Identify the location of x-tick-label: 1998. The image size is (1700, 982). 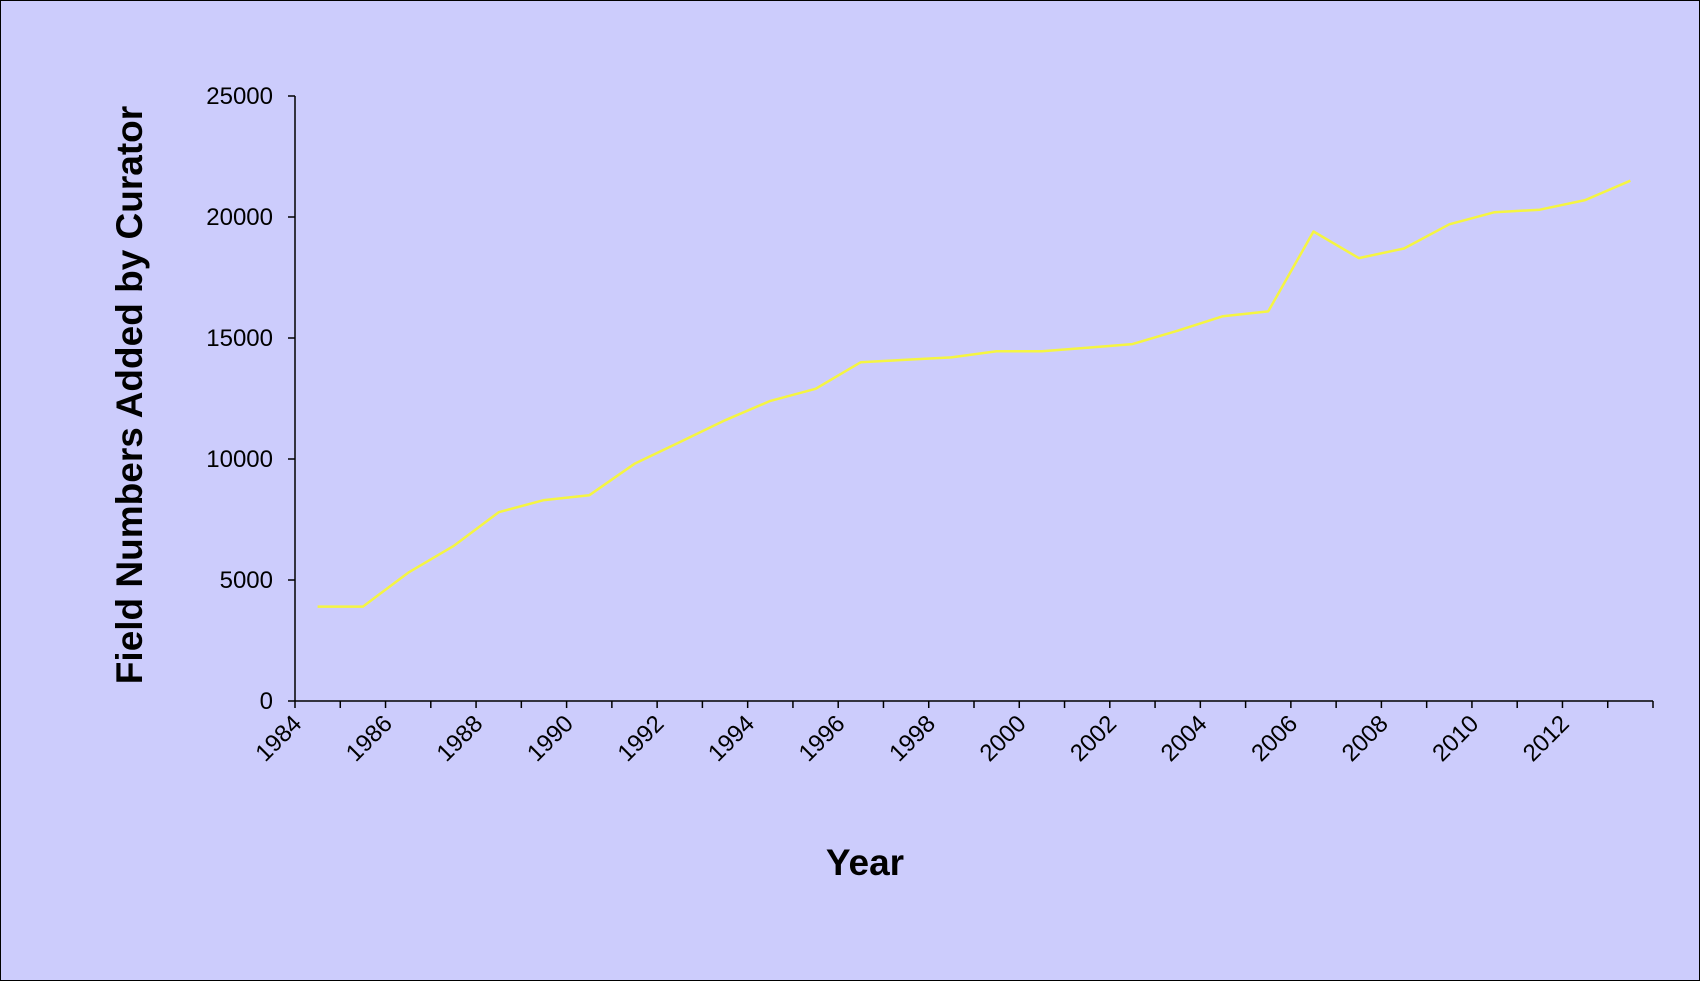
(912, 738).